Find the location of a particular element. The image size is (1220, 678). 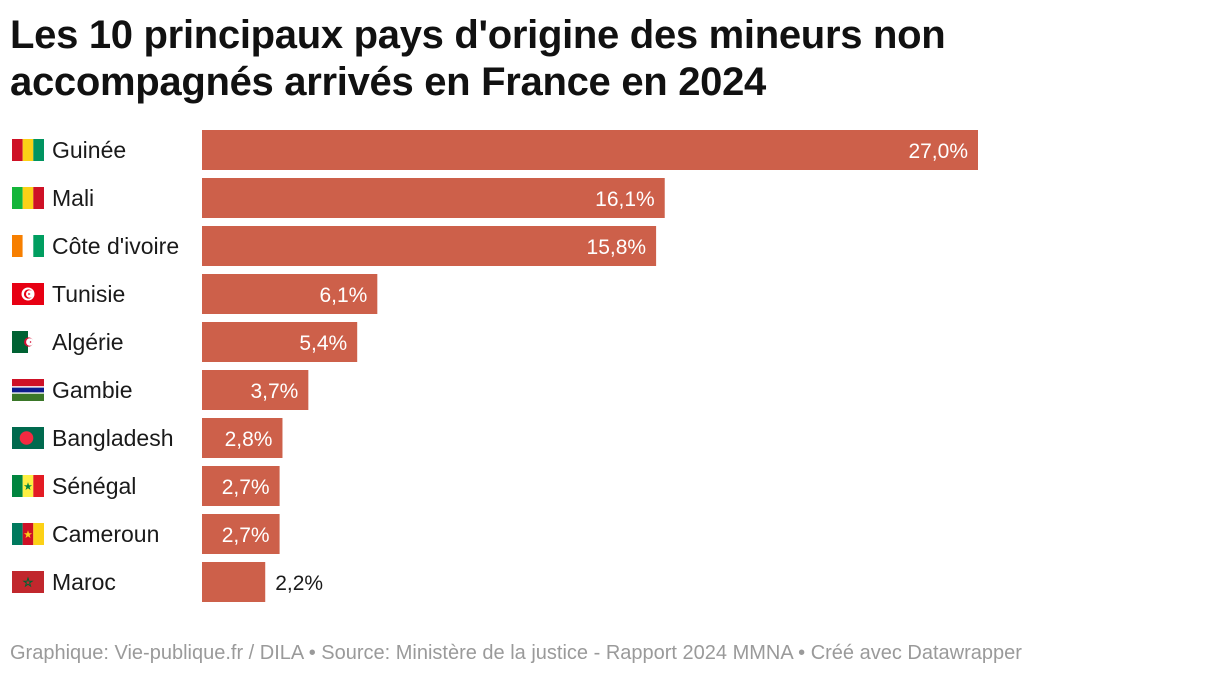

category-label: Mali is located at coordinates (73, 198).